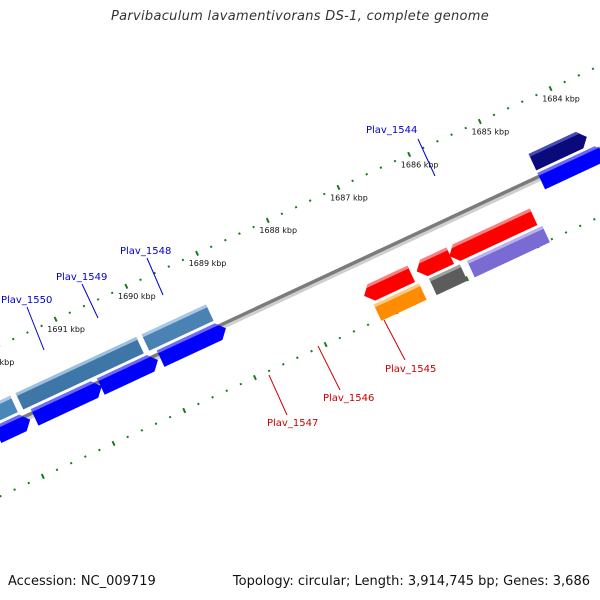 The width and height of the screenshot is (600, 600). What do you see at coordinates (561, 98) in the screenshot?
I see `tick-label: 1684 kbp` at bounding box center [561, 98].